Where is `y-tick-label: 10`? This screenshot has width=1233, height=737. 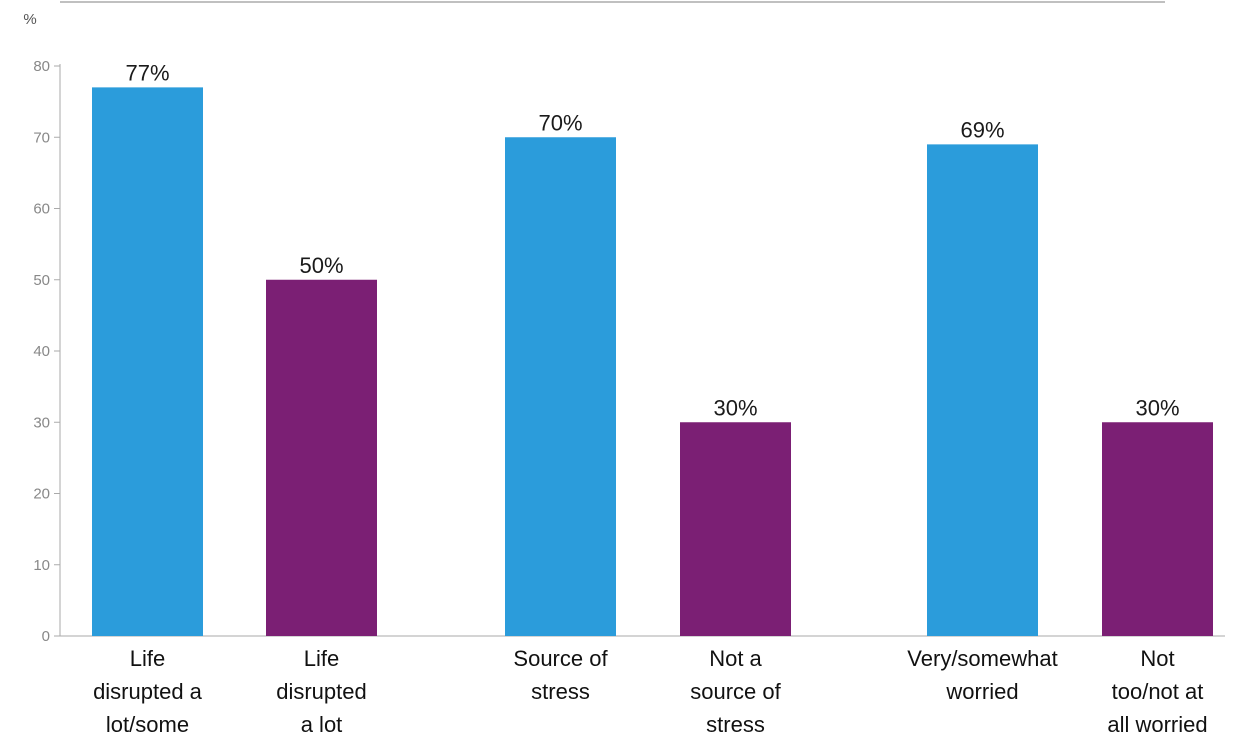
y-tick-label: 10 is located at coordinates (41, 565).